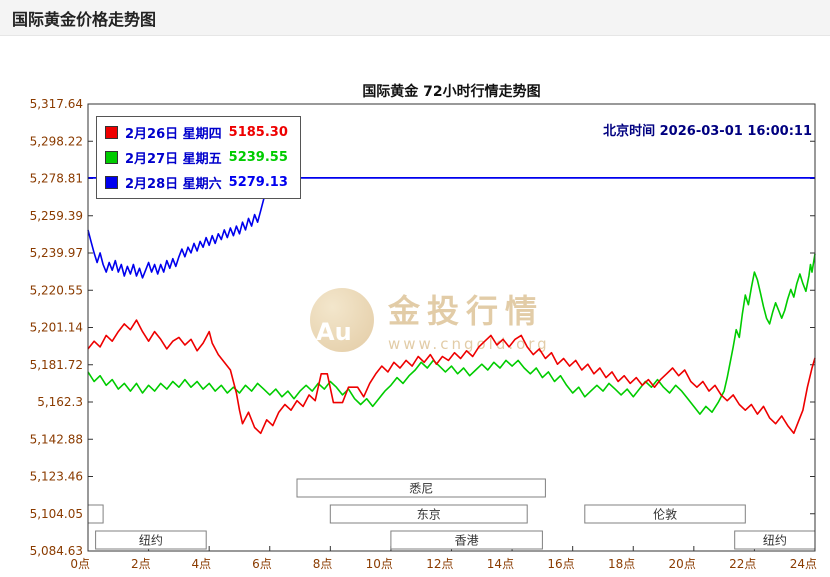  Describe the element at coordinates (262, 564) in the screenshot. I see `x-axis-label: 6点` at that location.